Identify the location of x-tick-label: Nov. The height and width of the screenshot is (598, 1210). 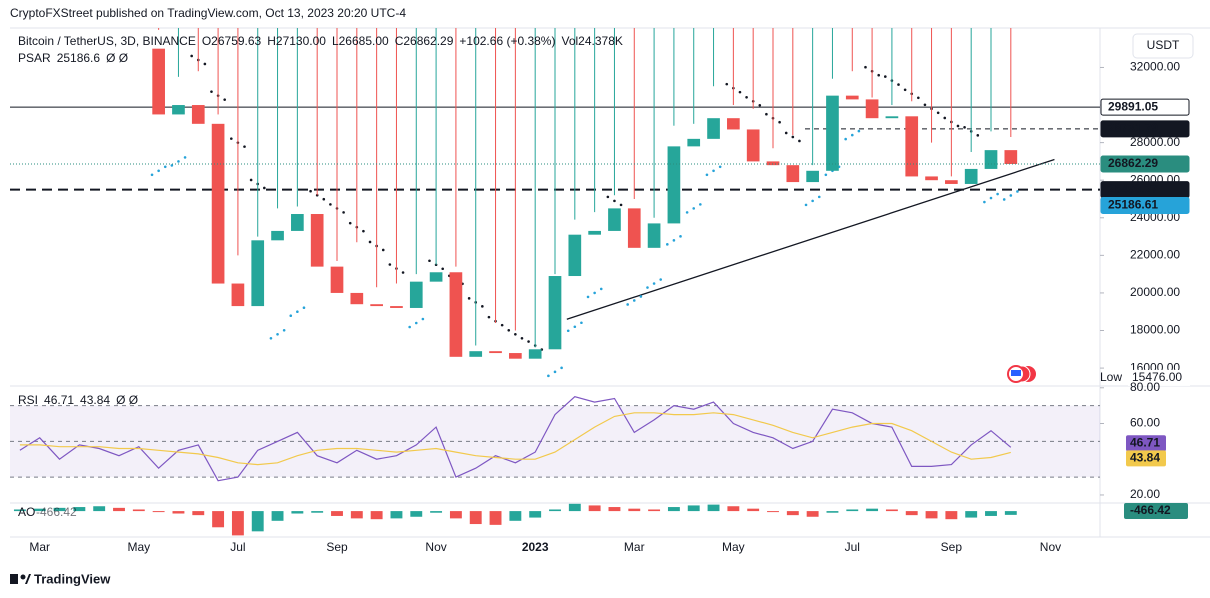
(435, 547).